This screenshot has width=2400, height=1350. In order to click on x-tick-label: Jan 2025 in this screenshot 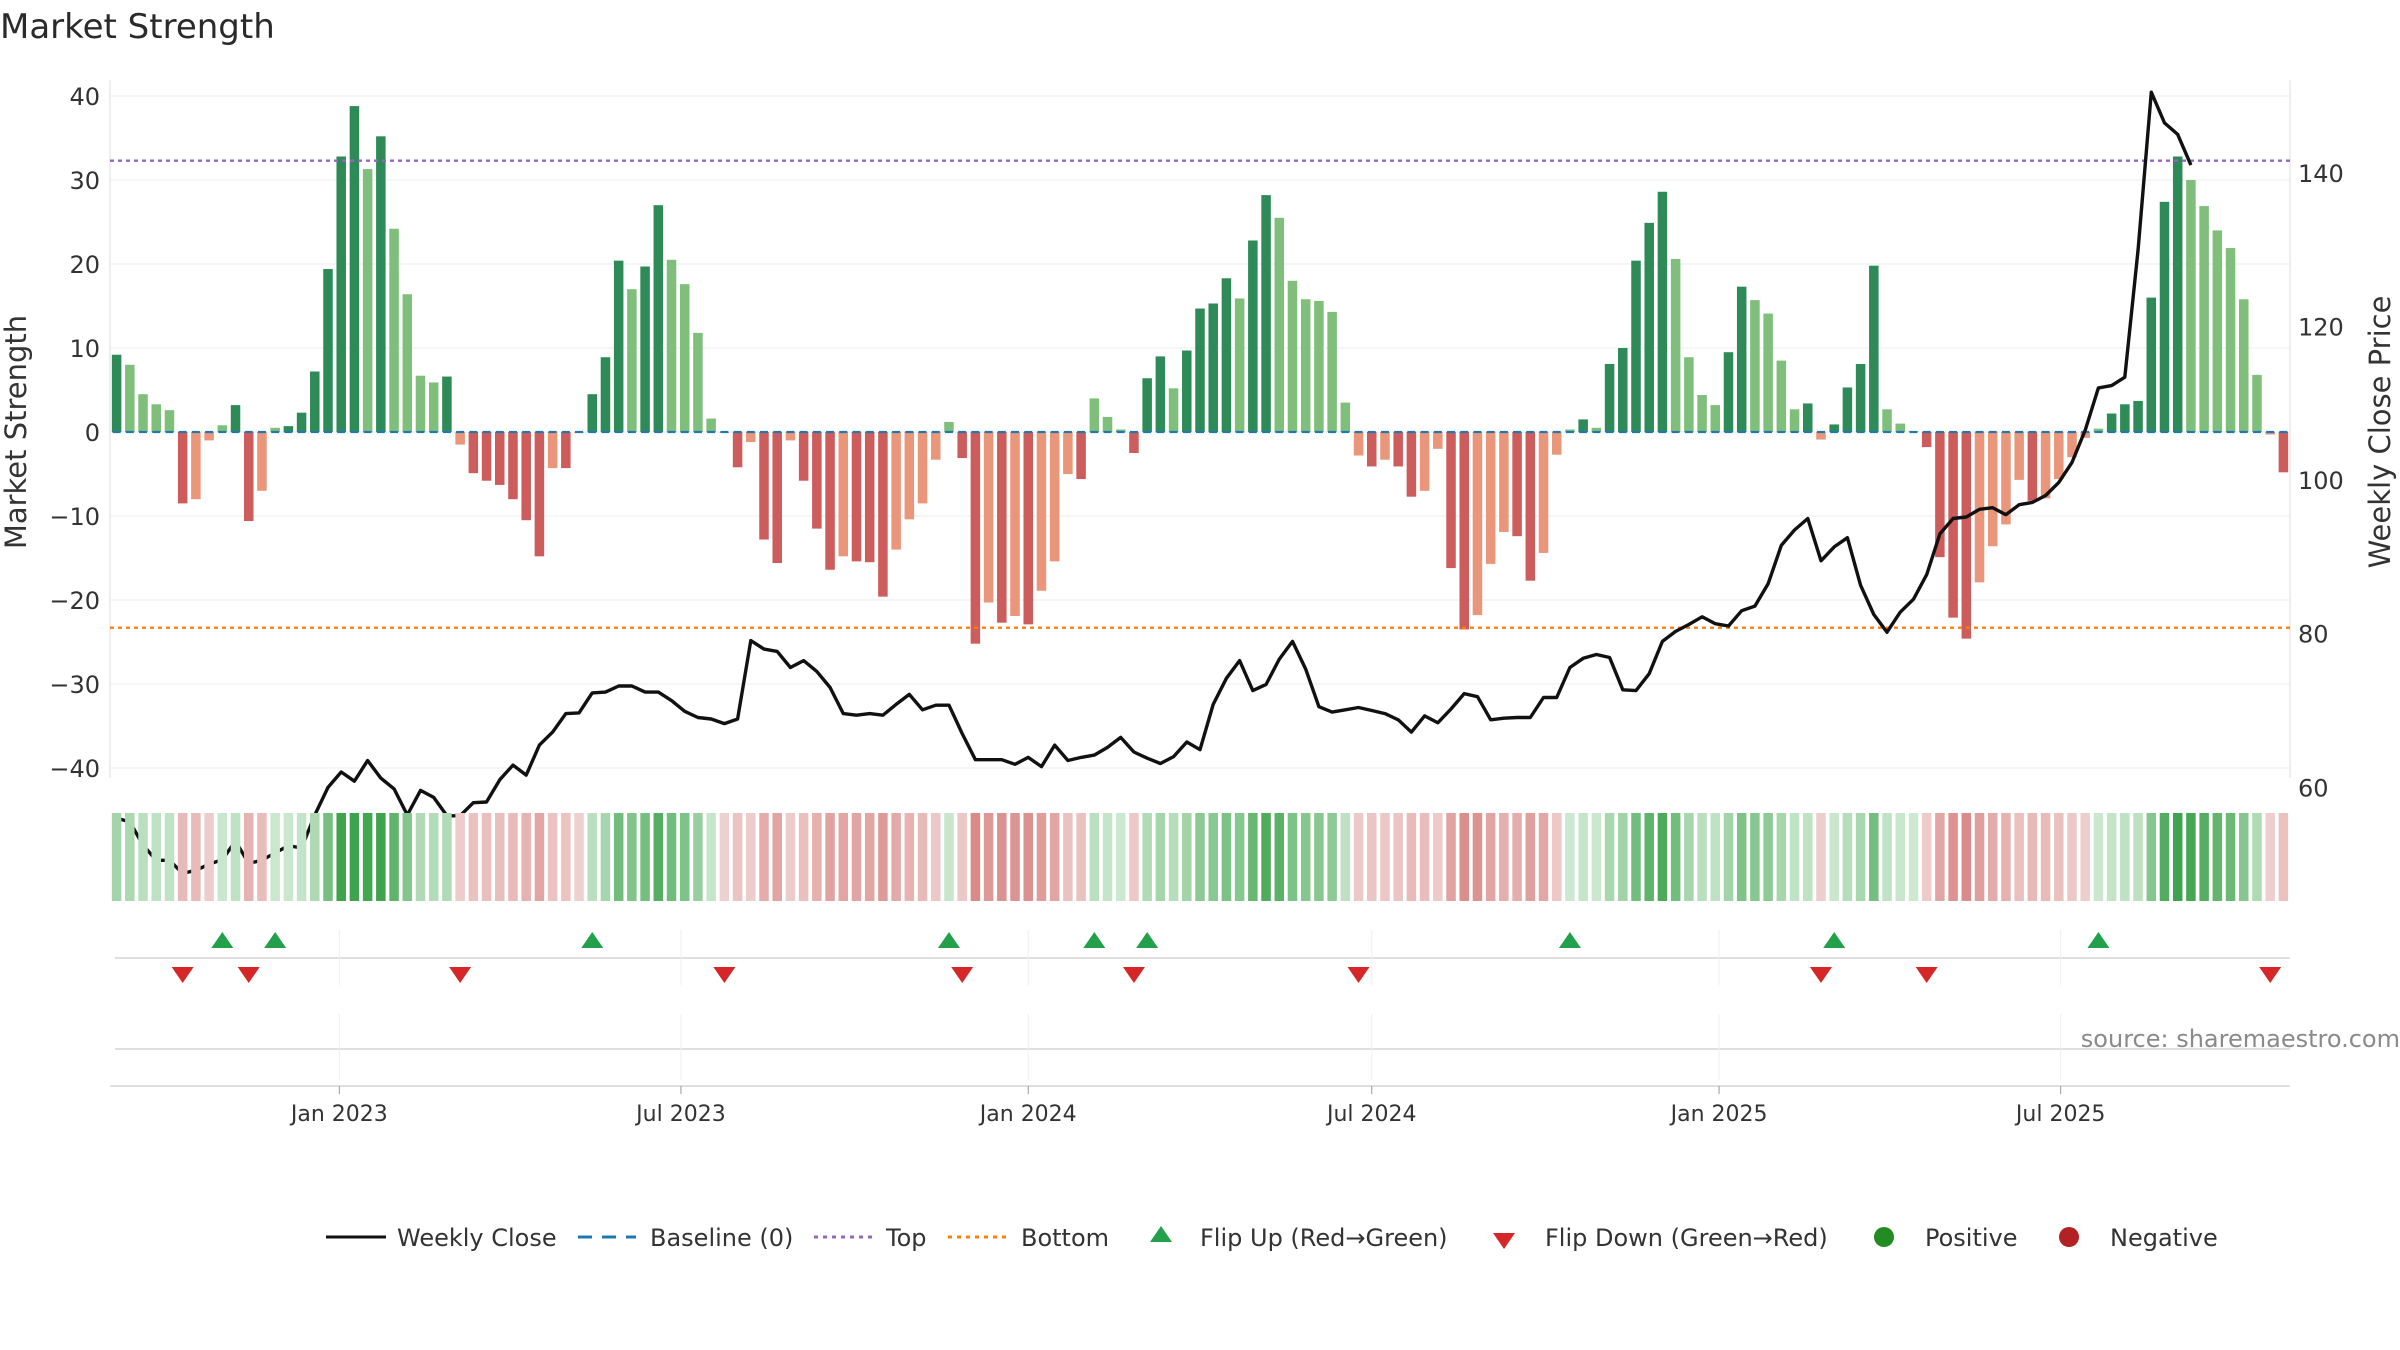, I will do `click(1718, 1114)`.